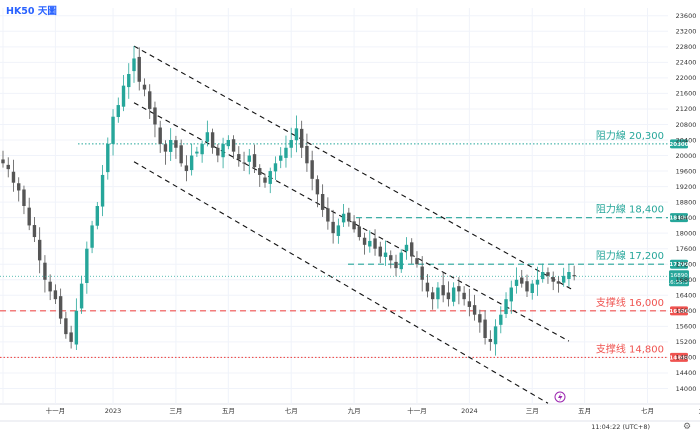 The height and width of the screenshot is (437, 700). What do you see at coordinates (584, 411) in the screenshot?
I see `x-tick-label: 五月` at bounding box center [584, 411].